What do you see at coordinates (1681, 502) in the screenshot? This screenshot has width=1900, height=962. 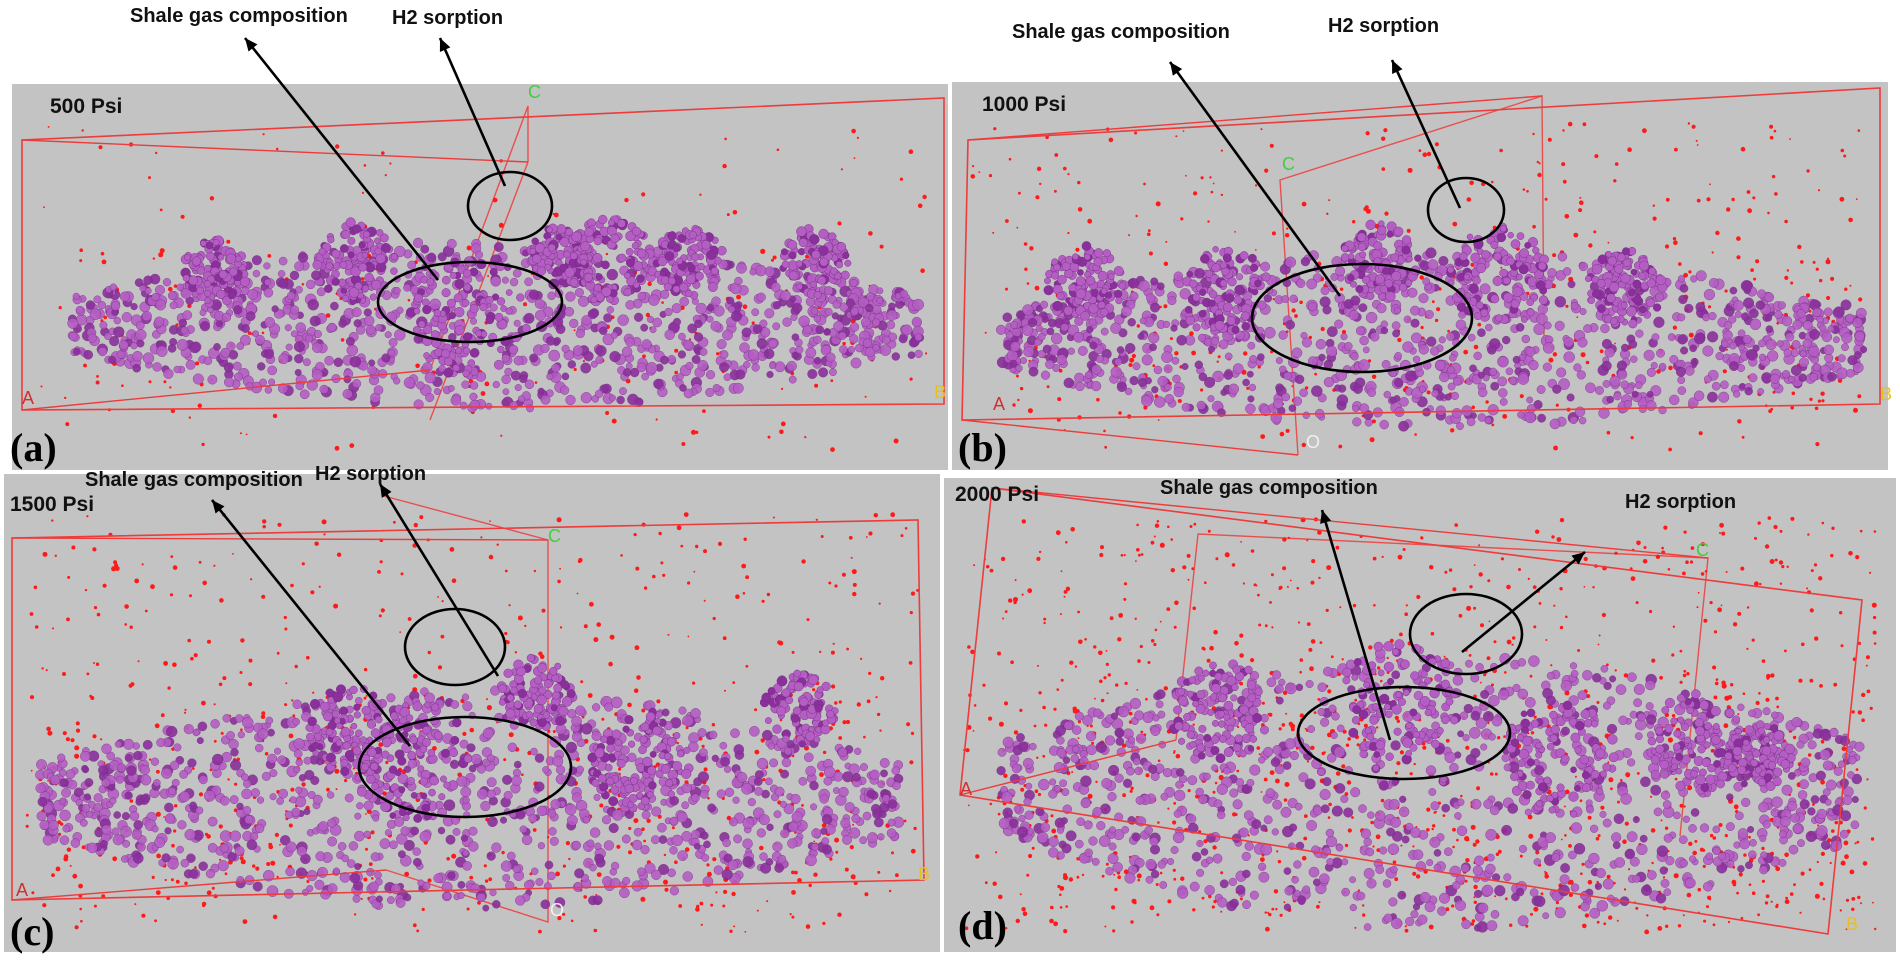 I see `panel-d-h2-callout: H2 sorption` at bounding box center [1681, 502].